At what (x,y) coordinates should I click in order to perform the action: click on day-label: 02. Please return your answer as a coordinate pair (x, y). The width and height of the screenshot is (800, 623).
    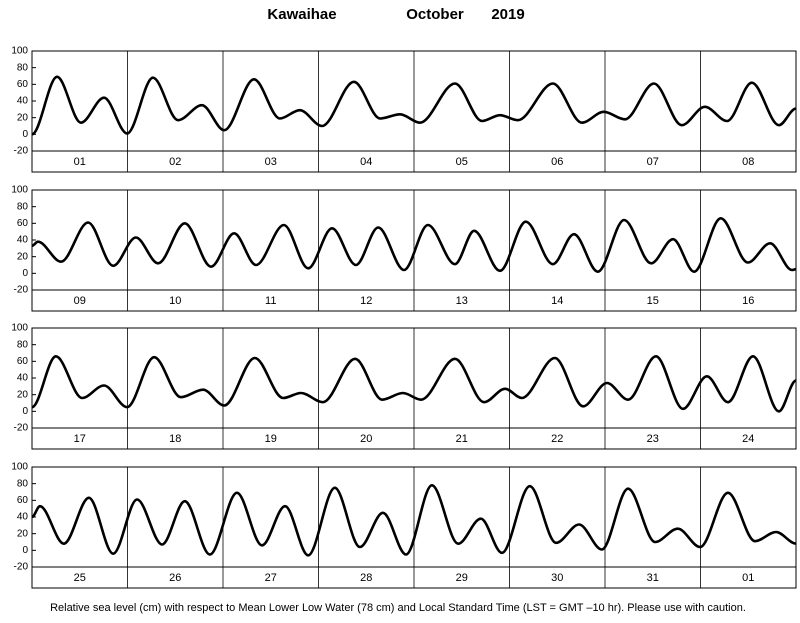
    Looking at the image, I should click on (175, 162).